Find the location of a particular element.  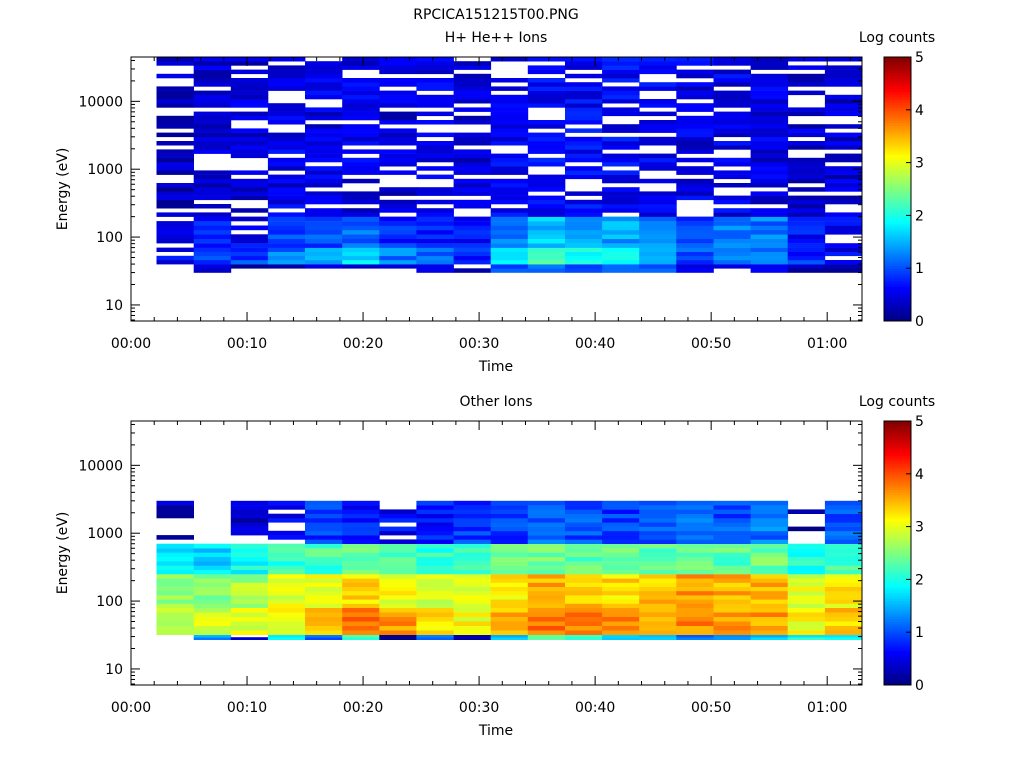

colorbar-tick-label: 0 is located at coordinates (919, 322).